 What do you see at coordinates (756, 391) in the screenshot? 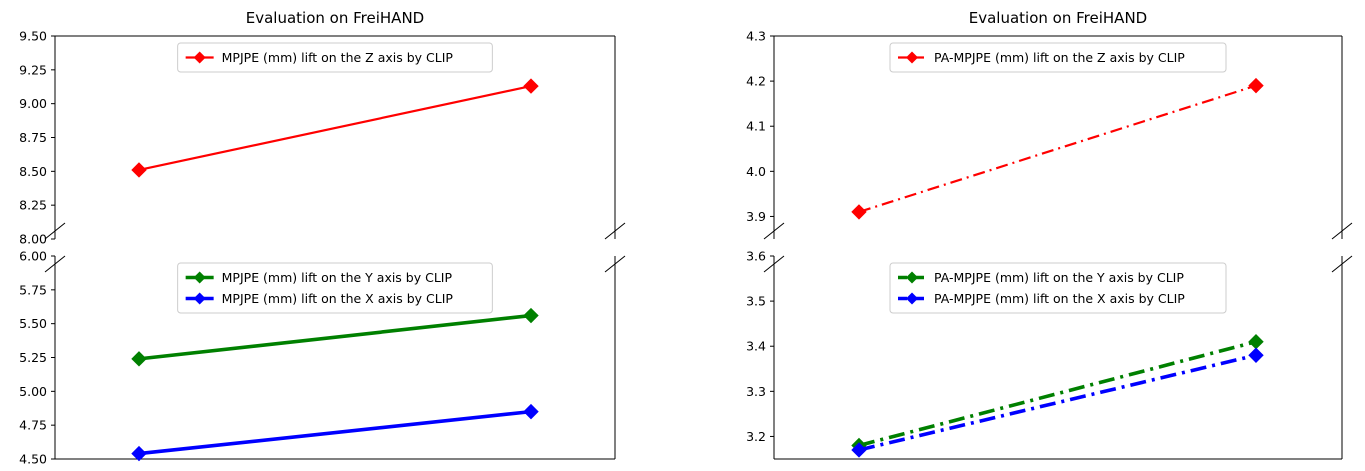
I see `y-tick-label: 3.3` at bounding box center [756, 391].